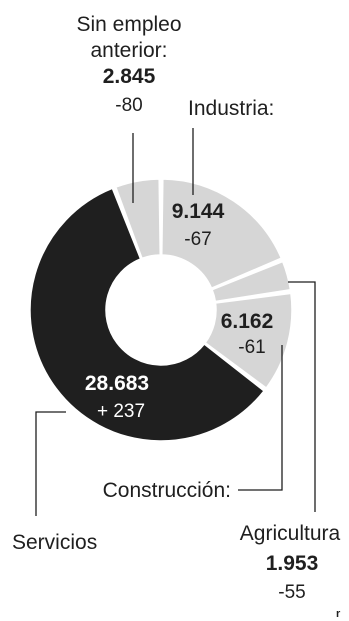 The width and height of the screenshot is (349, 621). Describe the element at coordinates (302, 396) in the screenshot. I see `leader-line-agricultura` at that location.